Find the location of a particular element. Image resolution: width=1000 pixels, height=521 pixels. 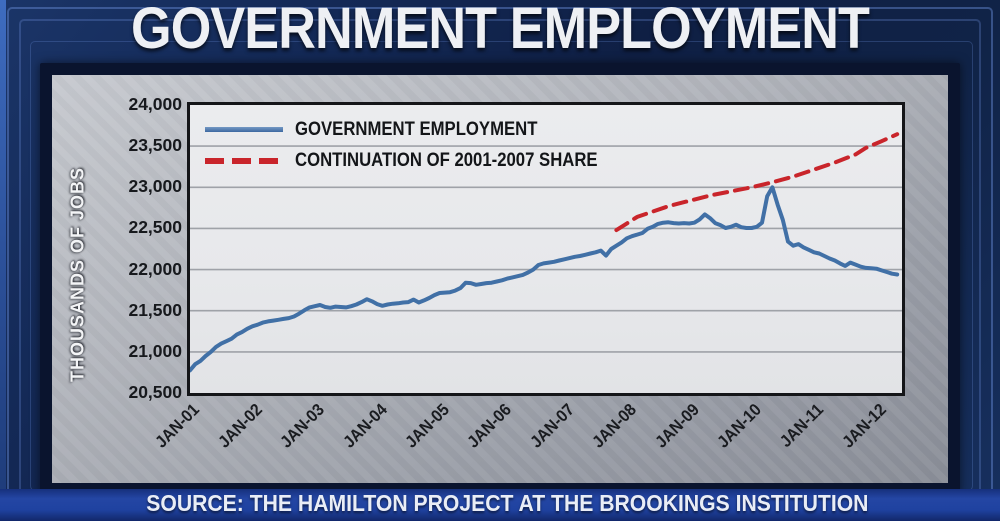

legend-item-projection: CONTINUATION OF 2001-2007 SHARE is located at coordinates (422, 160).